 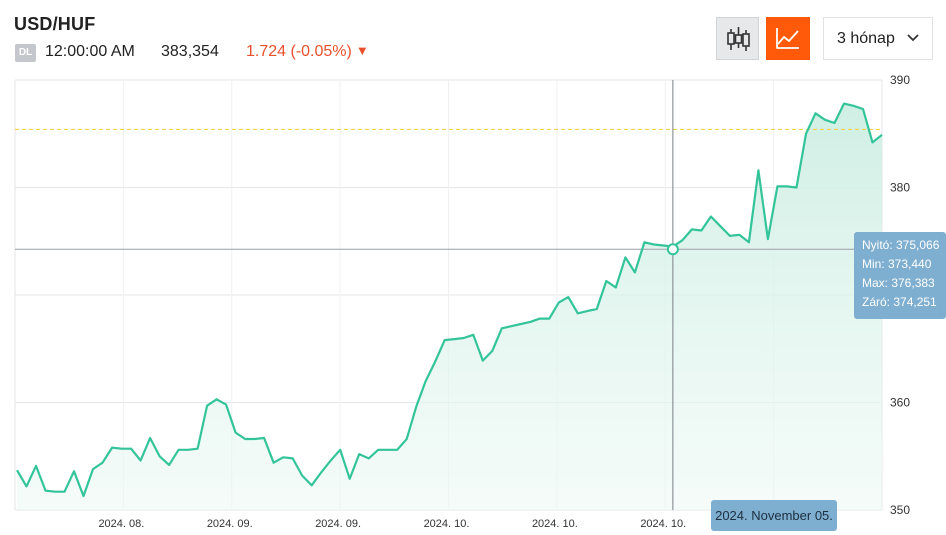 I want to click on quote-time: 12:00:00 AM, so click(x=90, y=51).